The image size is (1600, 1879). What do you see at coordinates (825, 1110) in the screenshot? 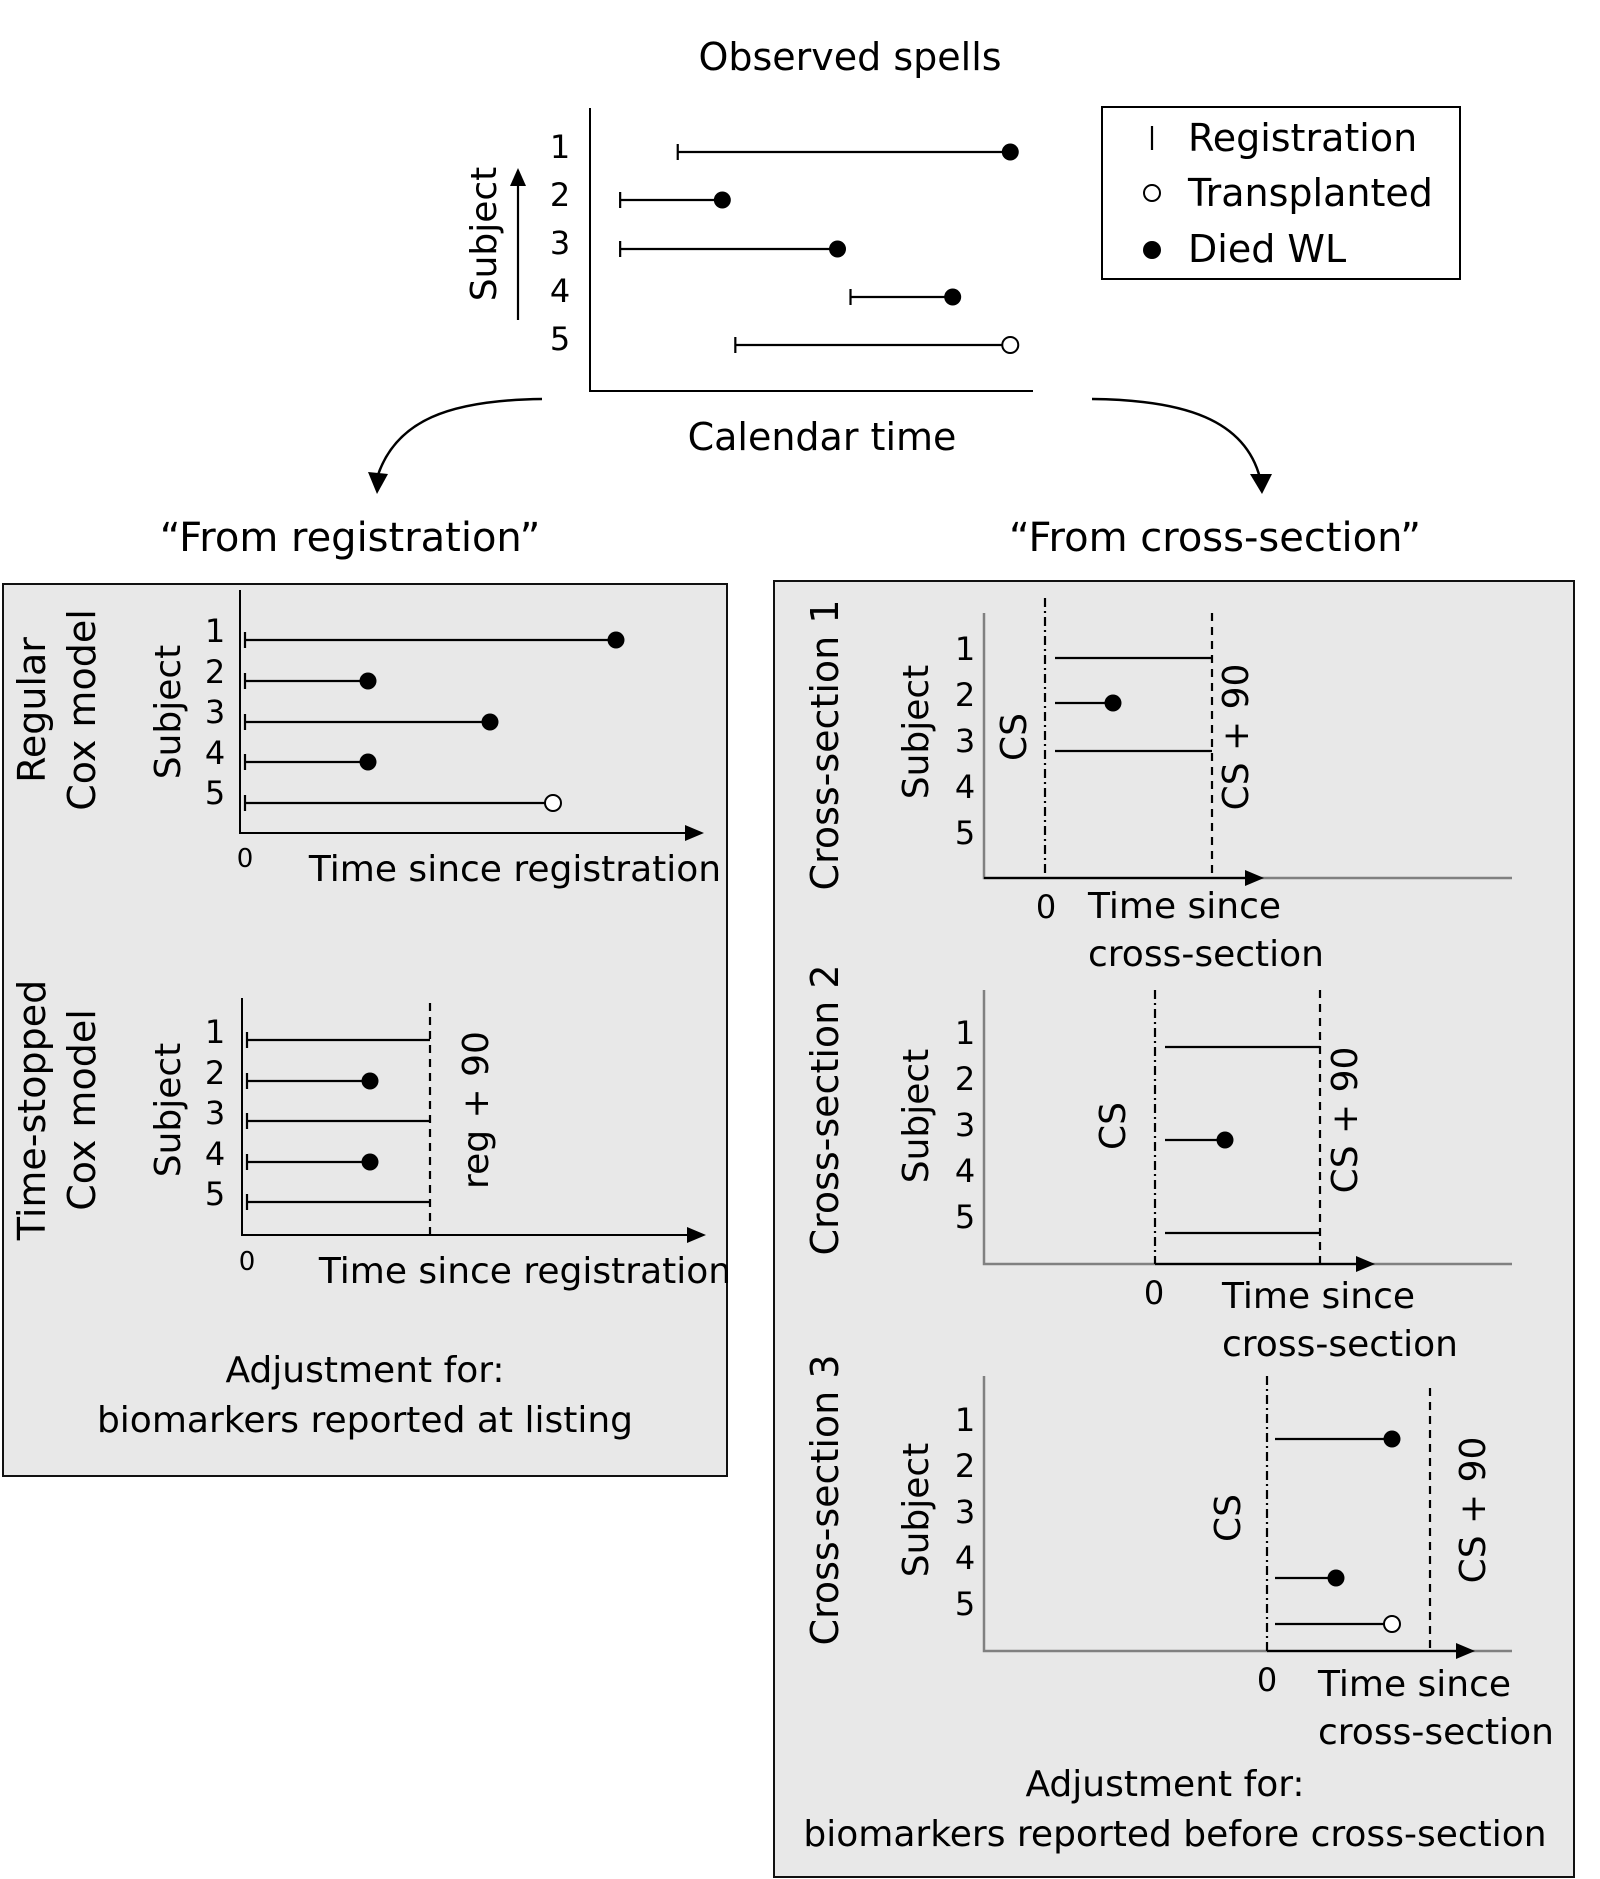
I see `cs2-label: Cross-section 2` at bounding box center [825, 1110].